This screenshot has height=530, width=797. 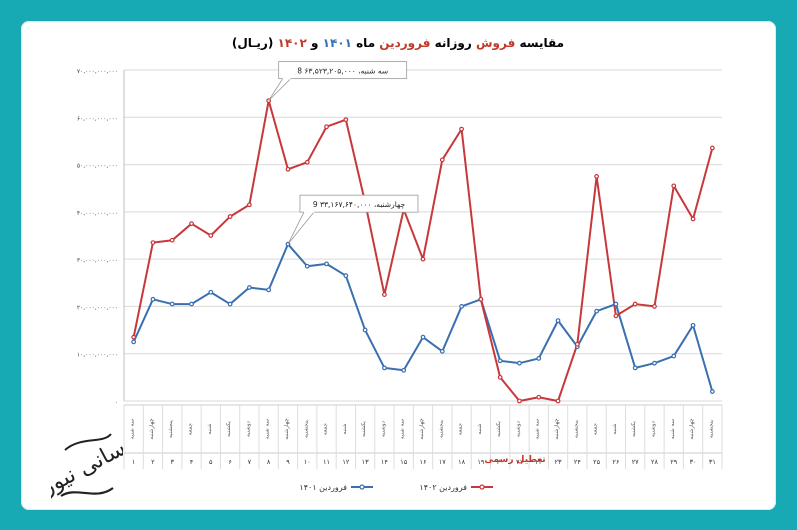 I want to click on x-day-label: ۸, so click(x=269, y=462).